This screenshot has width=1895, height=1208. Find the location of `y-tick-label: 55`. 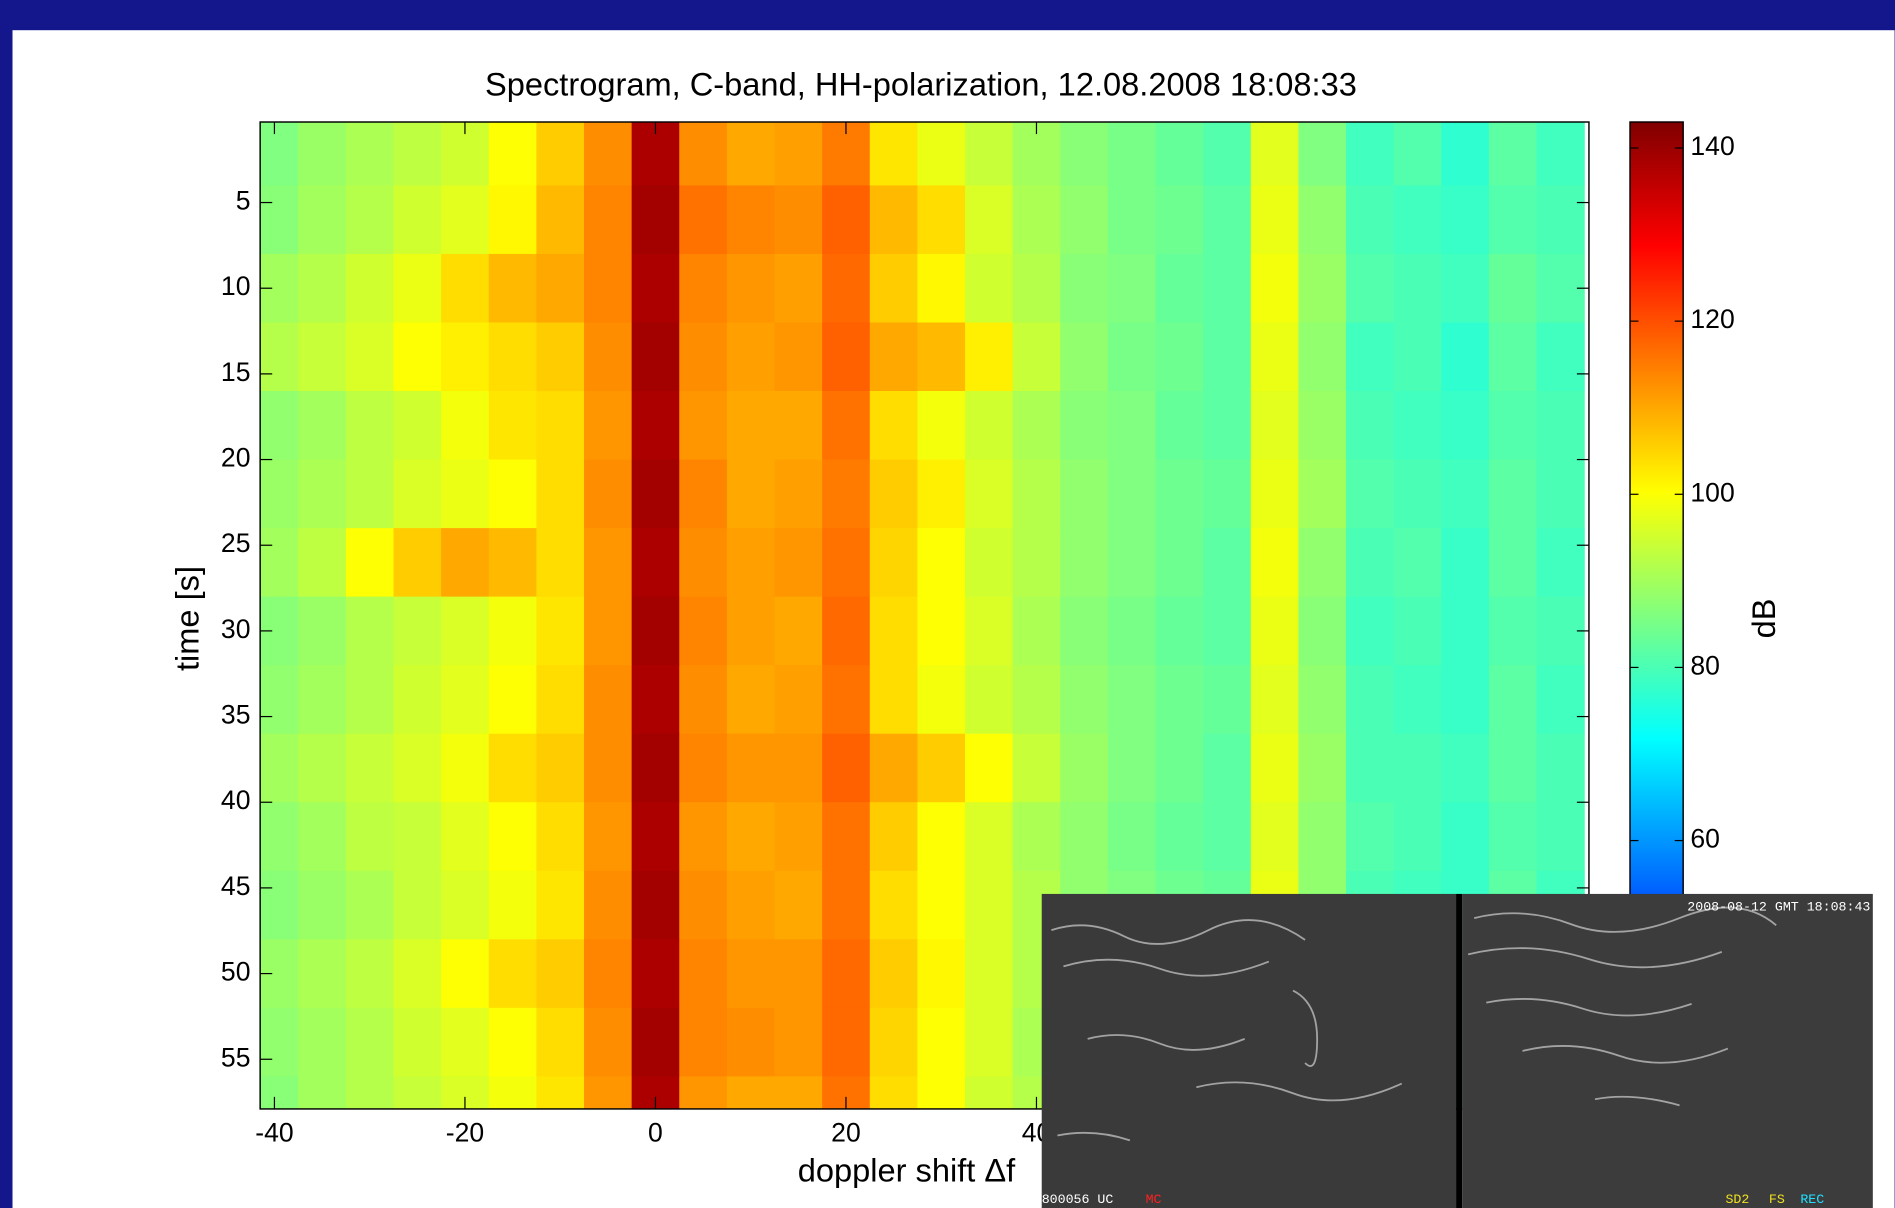

y-tick-label: 55 is located at coordinates (236, 1057).